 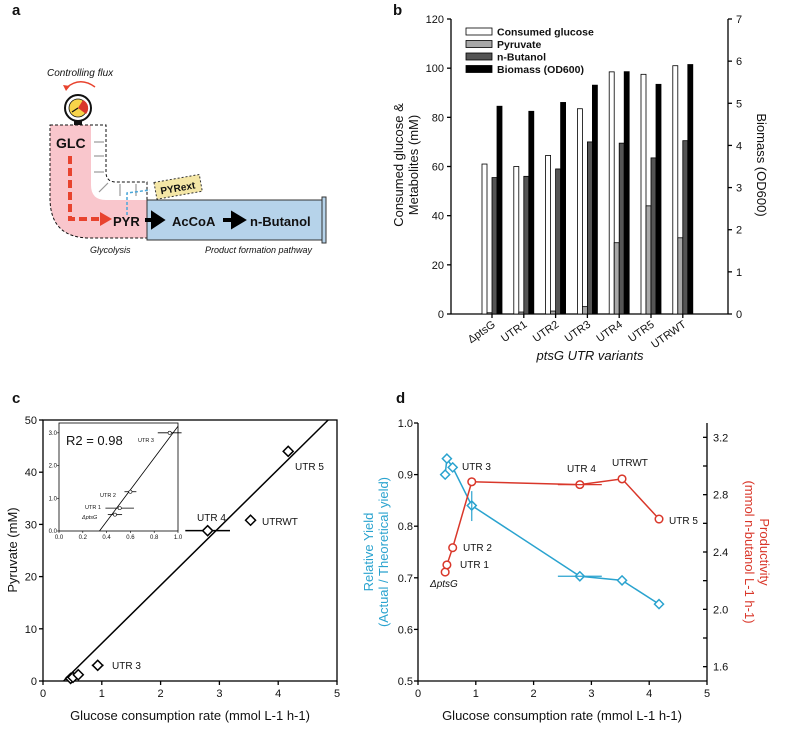 I want to click on x-tick-label: UTR4, so click(x=610, y=332).